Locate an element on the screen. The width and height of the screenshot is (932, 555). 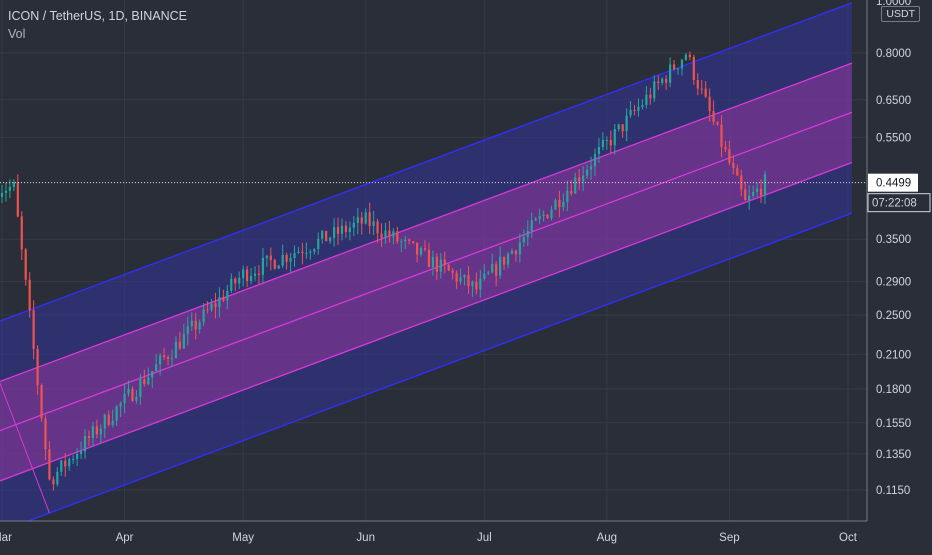
time-tick-label: Mar is located at coordinates (6, 538).